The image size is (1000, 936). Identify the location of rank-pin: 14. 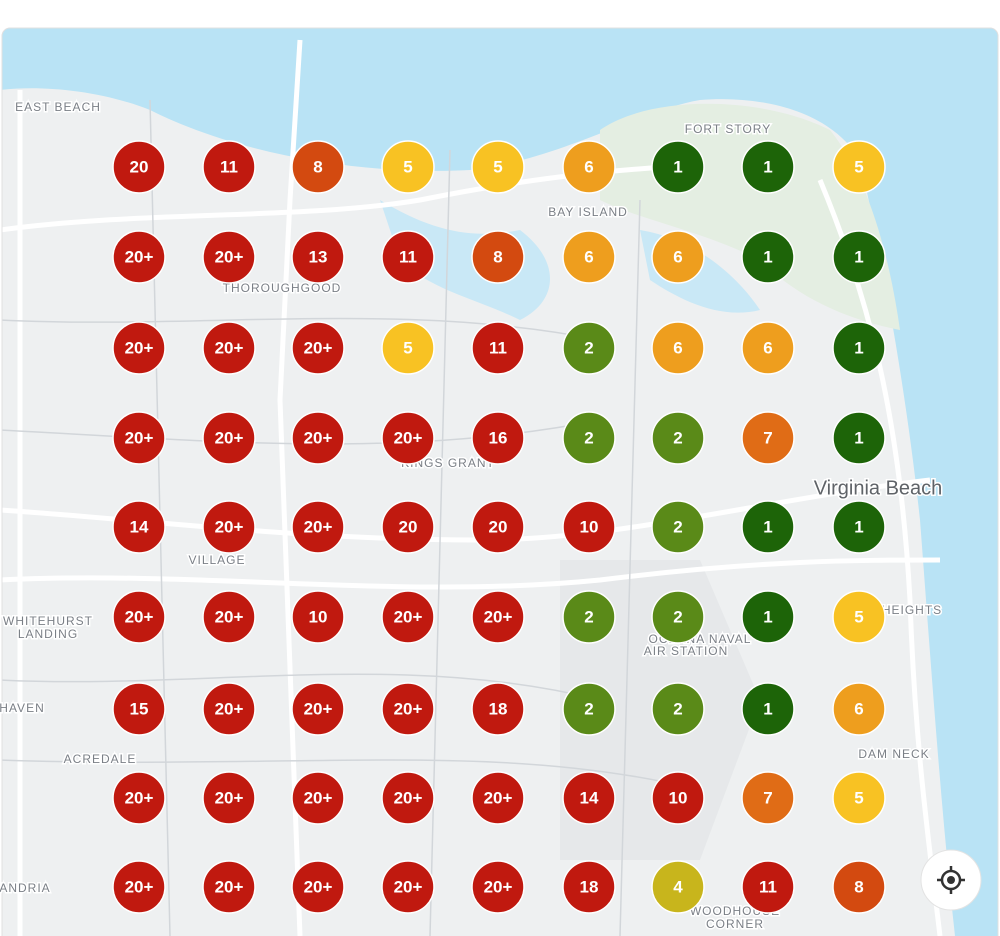
(139, 527).